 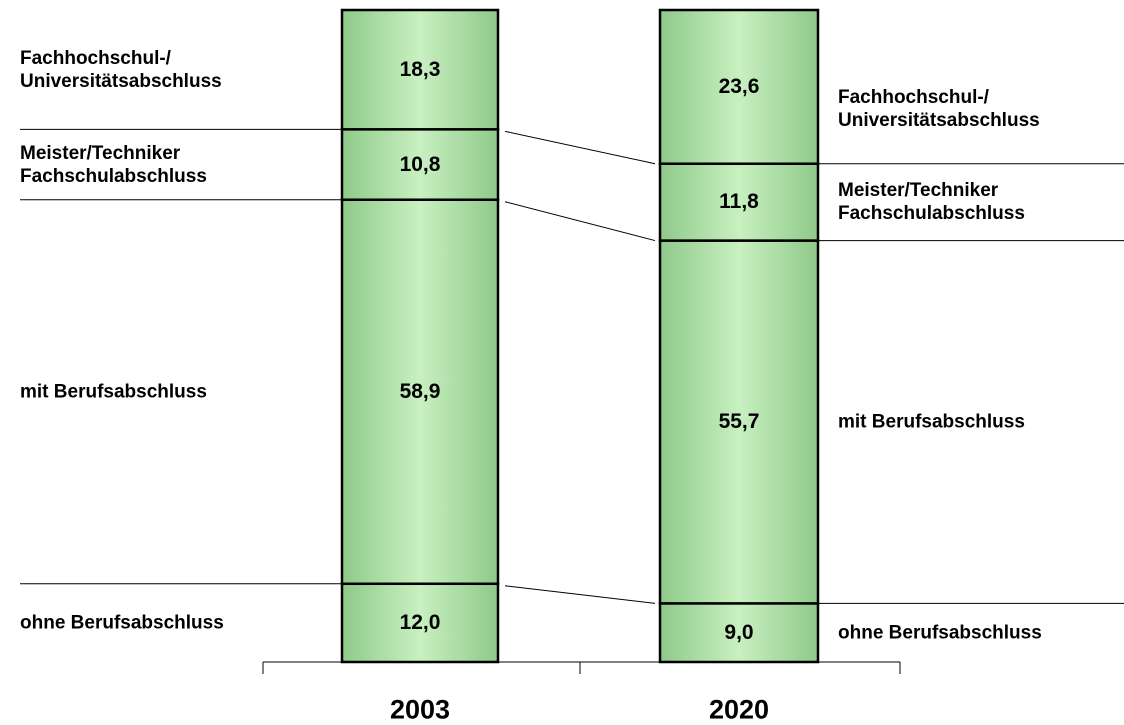 I want to click on category-label: 2003, so click(x=420, y=709).